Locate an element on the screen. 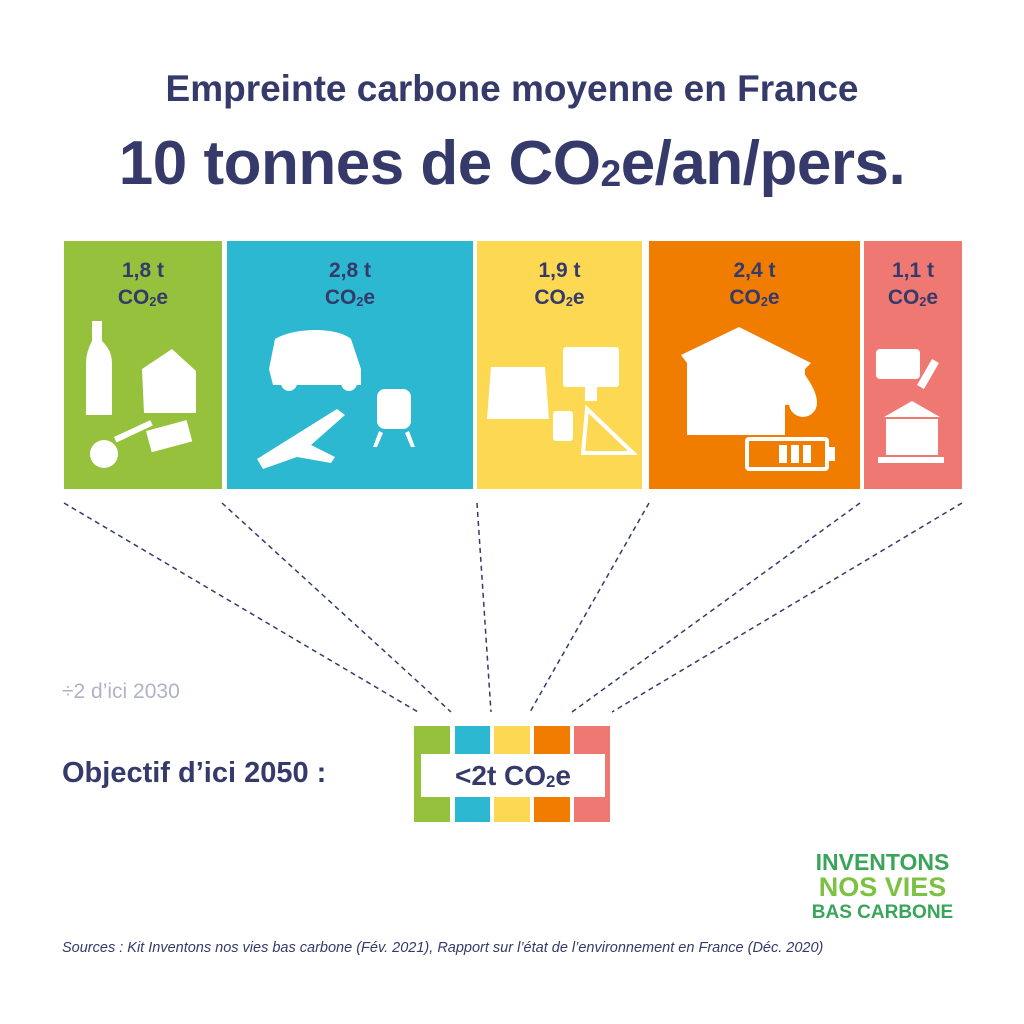 The width and height of the screenshot is (1024, 1024). shopping-icon is located at coordinates (562, 401).